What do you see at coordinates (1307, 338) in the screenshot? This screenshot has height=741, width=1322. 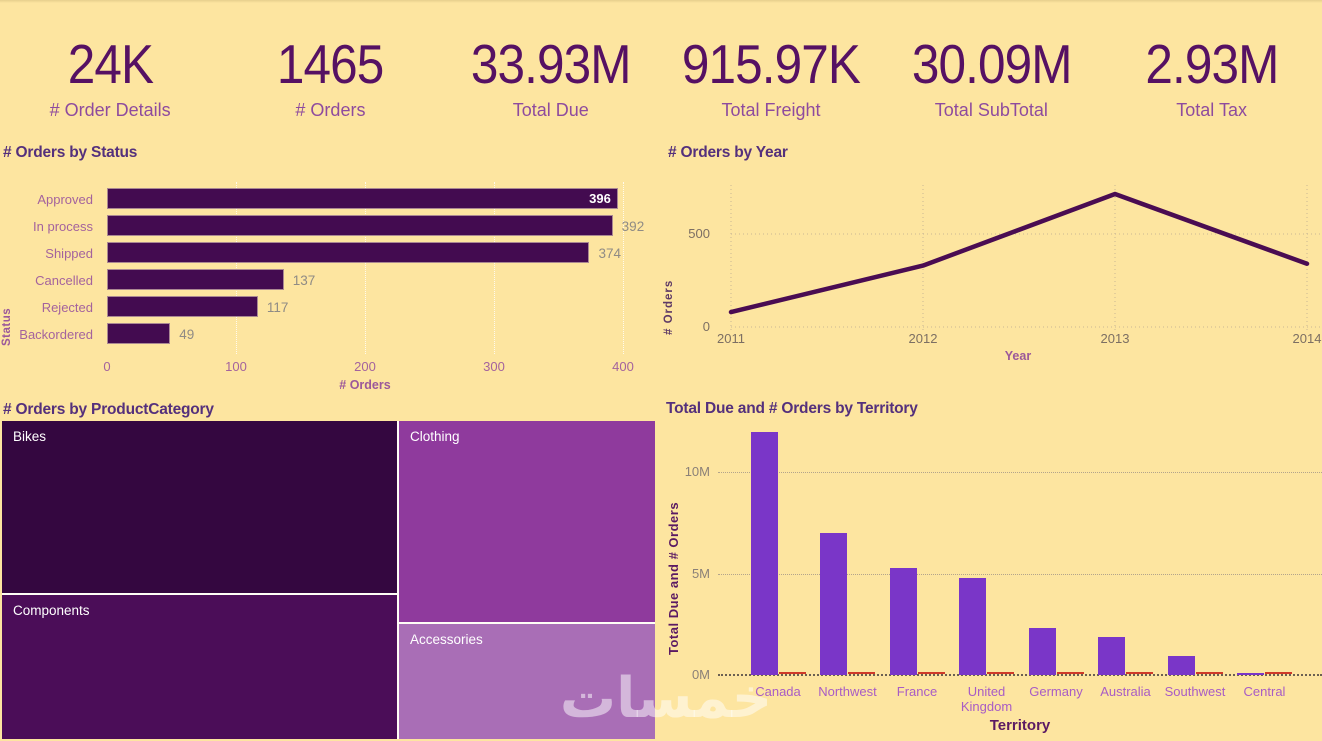 I see `x-tick-label: 2014` at bounding box center [1307, 338].